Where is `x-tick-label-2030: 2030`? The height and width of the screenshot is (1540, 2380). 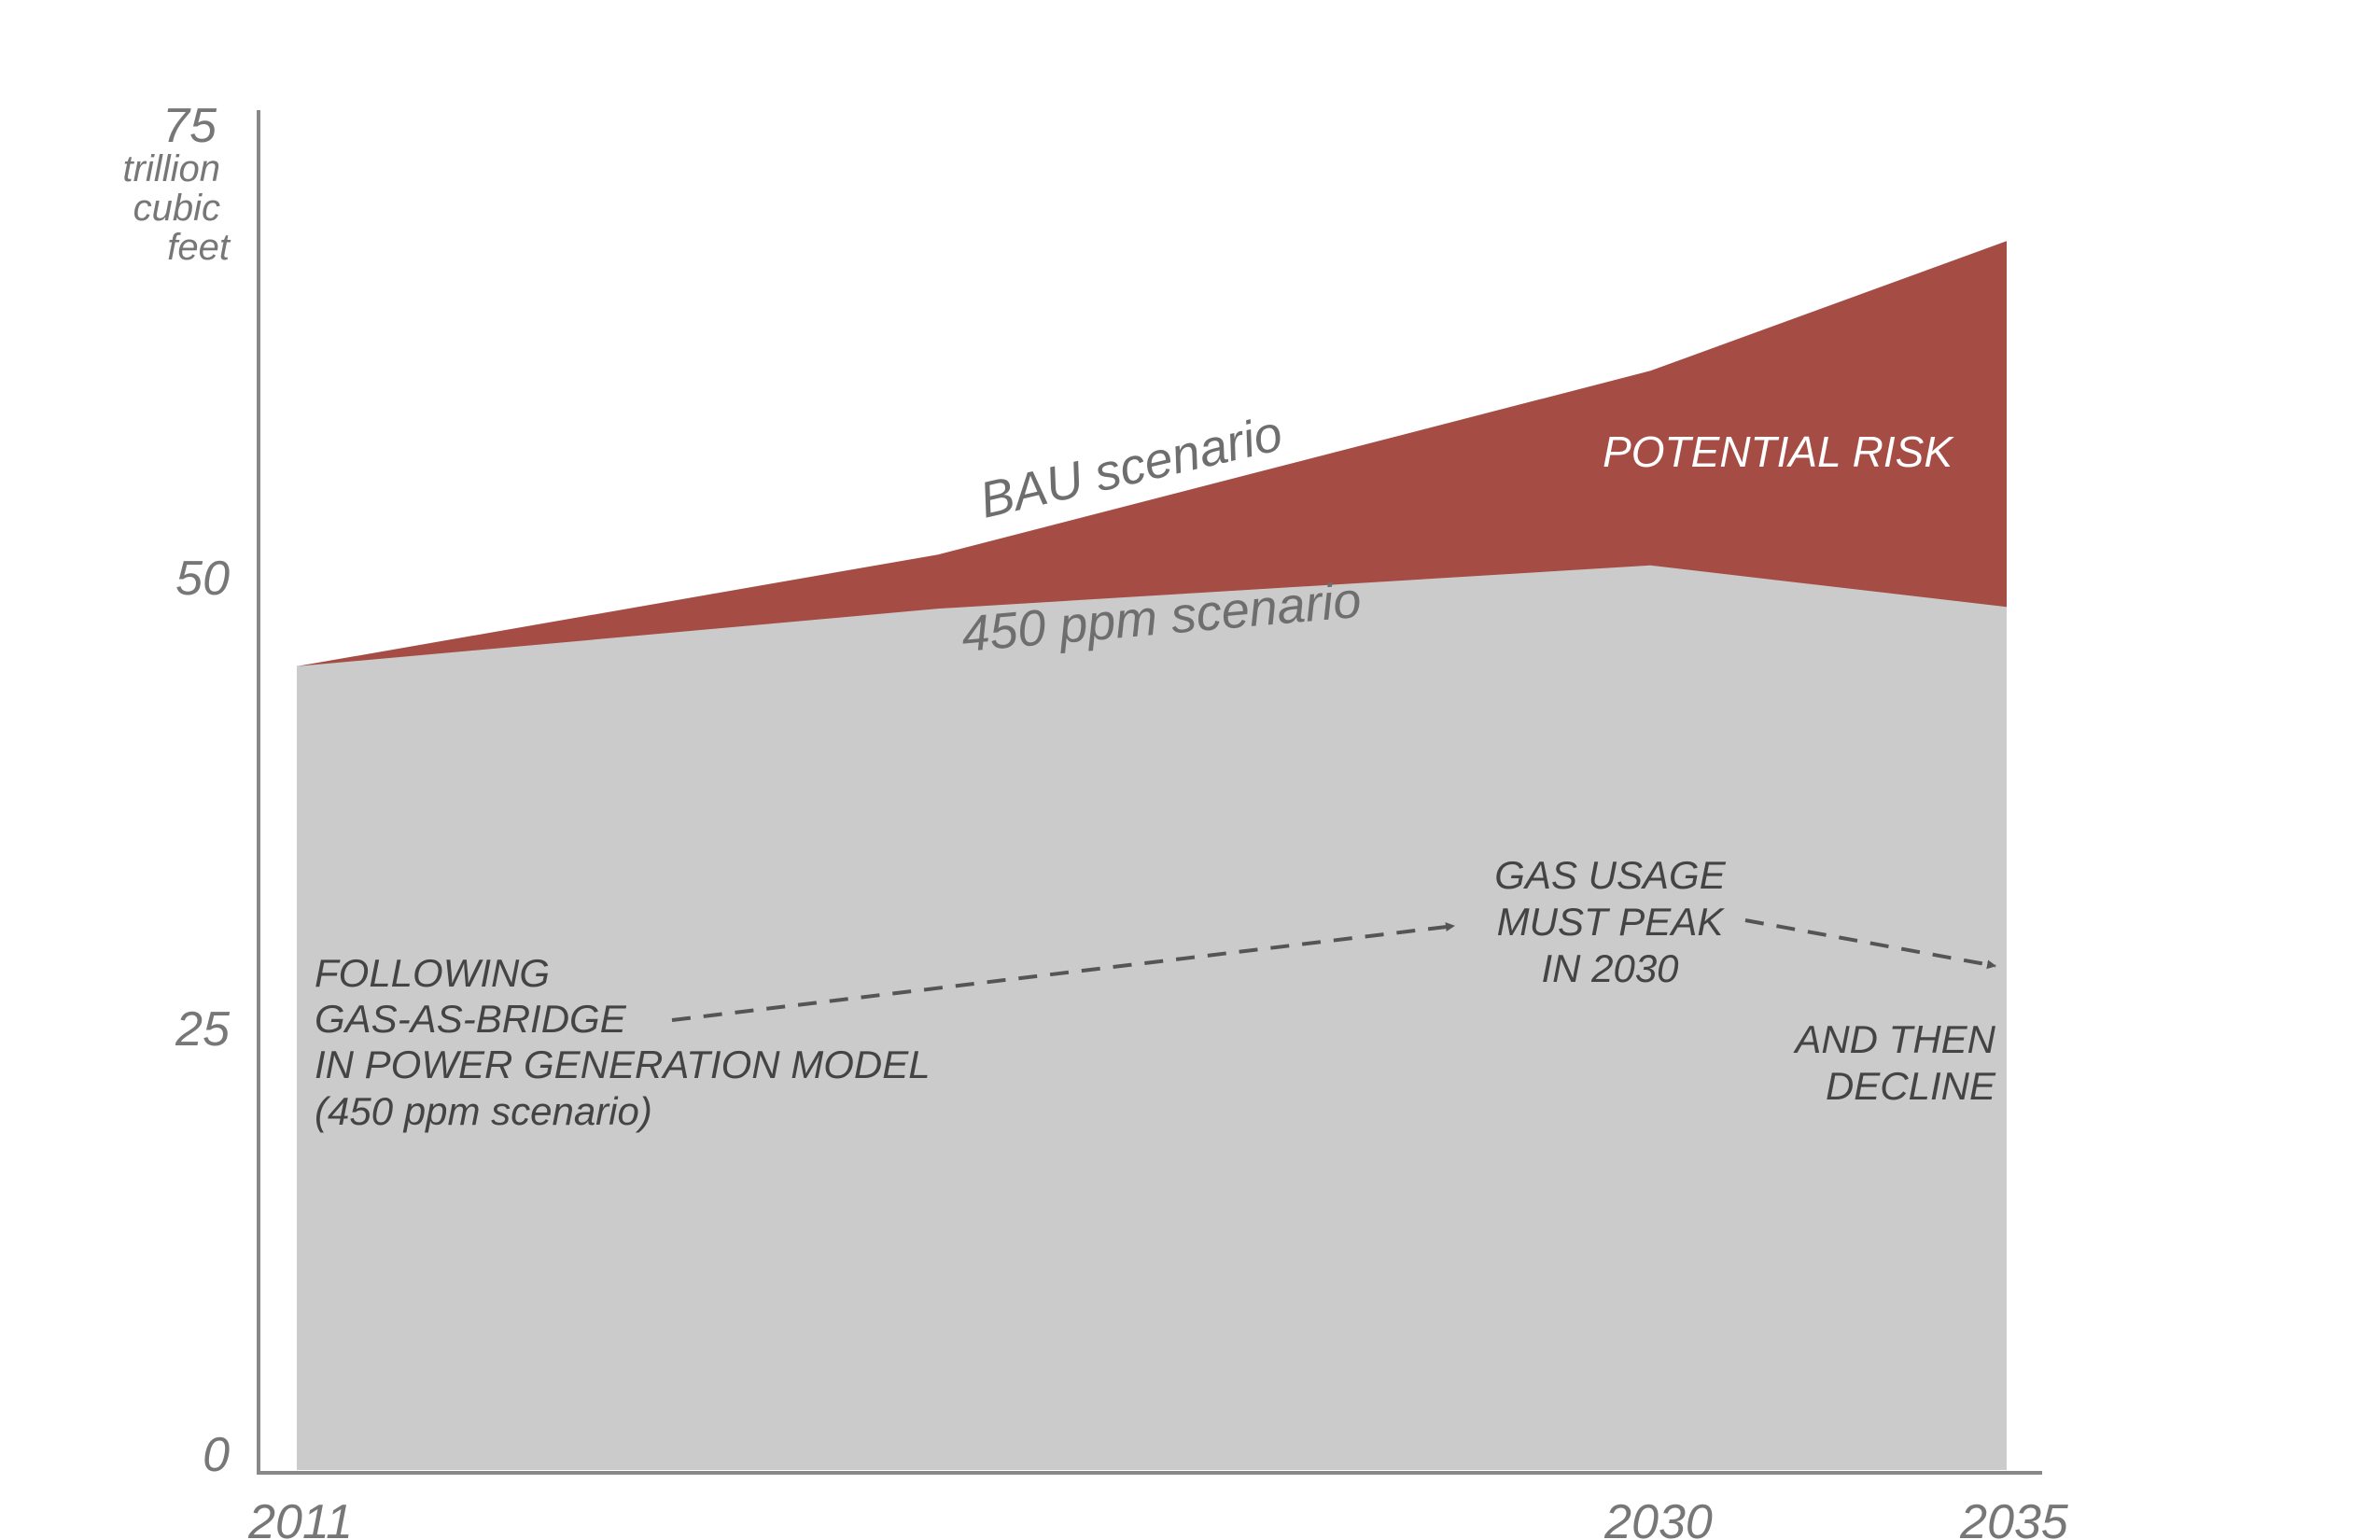
x-tick-label-2030: 2030 is located at coordinates (1658, 1517).